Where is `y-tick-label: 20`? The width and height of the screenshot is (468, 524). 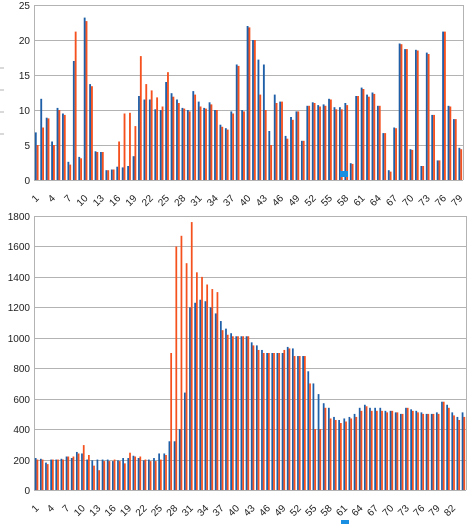
y-tick-label: 20 is located at coordinates (25, 41).